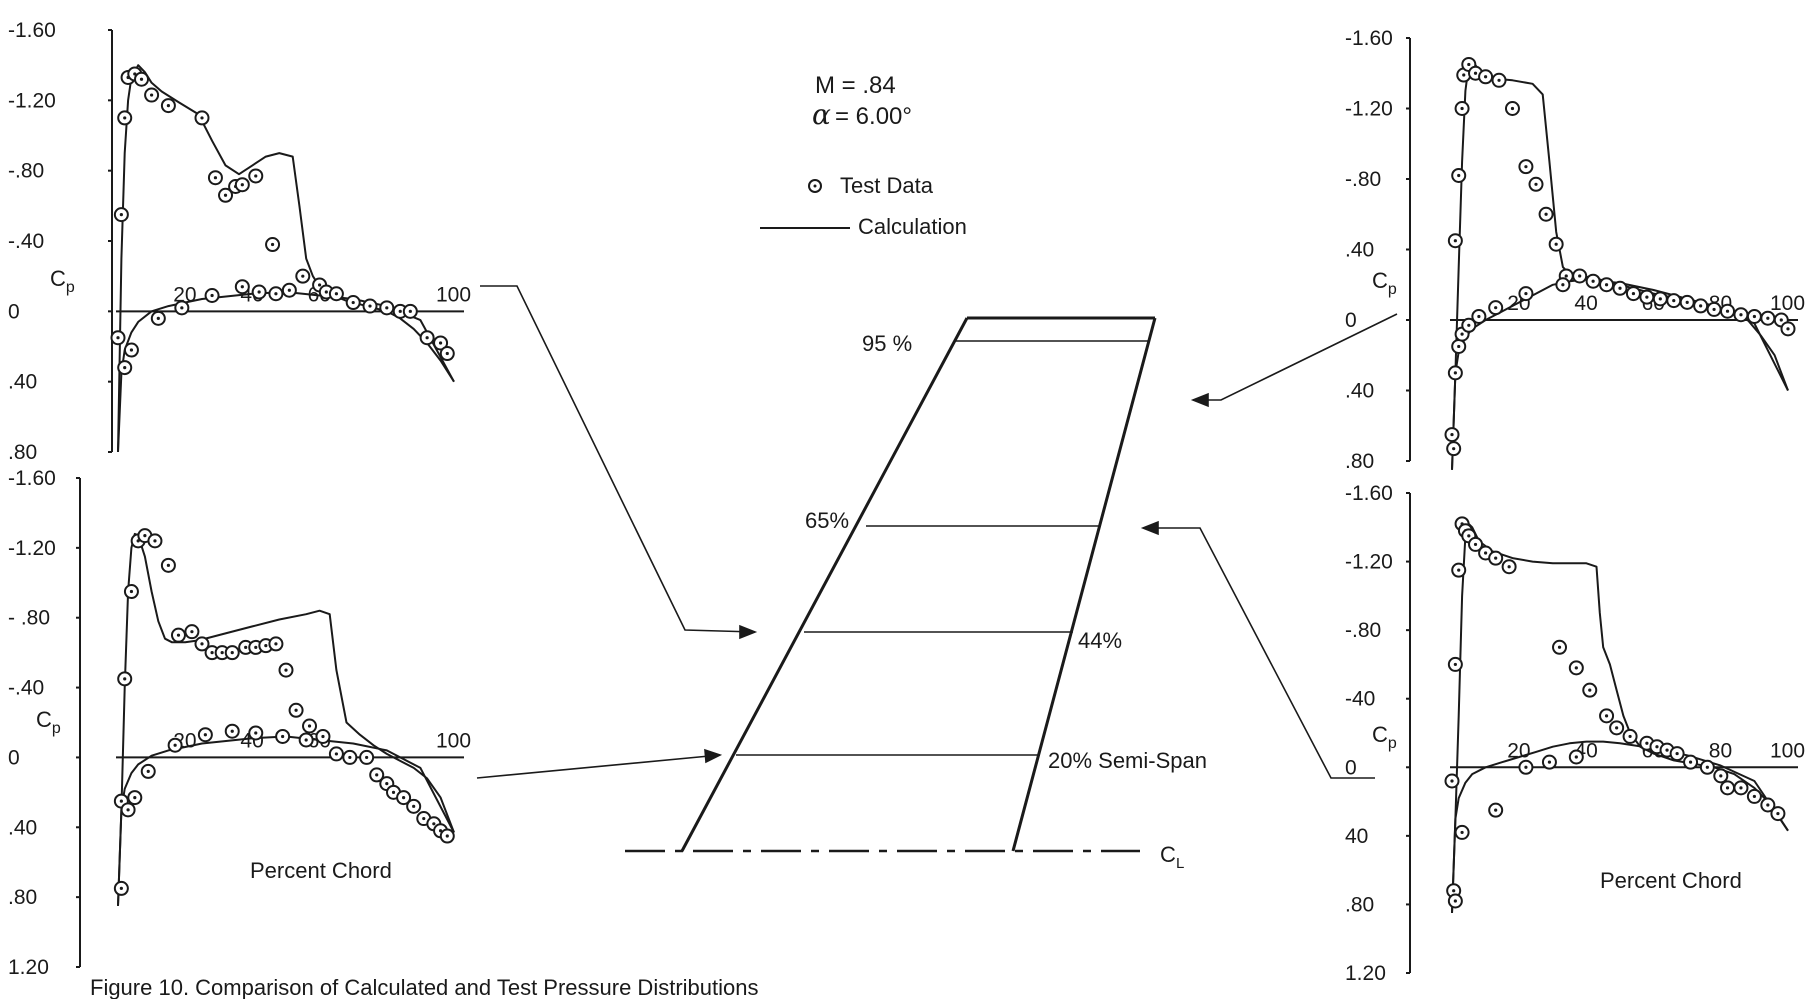 This screenshot has height=999, width=1815. What do you see at coordinates (1671, 880) in the screenshot?
I see `x-axis-label: Percent Chord` at bounding box center [1671, 880].